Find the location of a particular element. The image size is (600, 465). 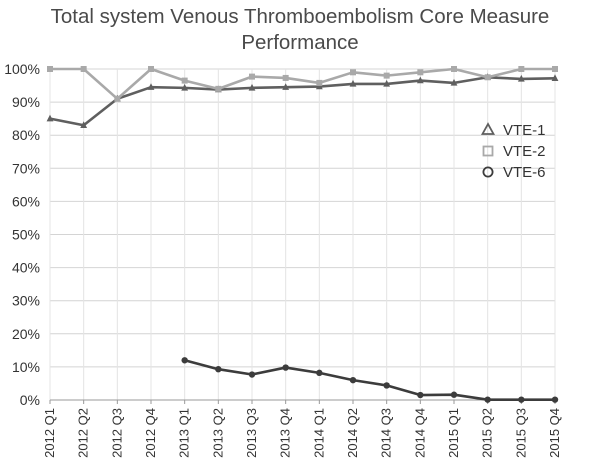

x-tick-label: 2015 Q3 is located at coordinates (520, 433).